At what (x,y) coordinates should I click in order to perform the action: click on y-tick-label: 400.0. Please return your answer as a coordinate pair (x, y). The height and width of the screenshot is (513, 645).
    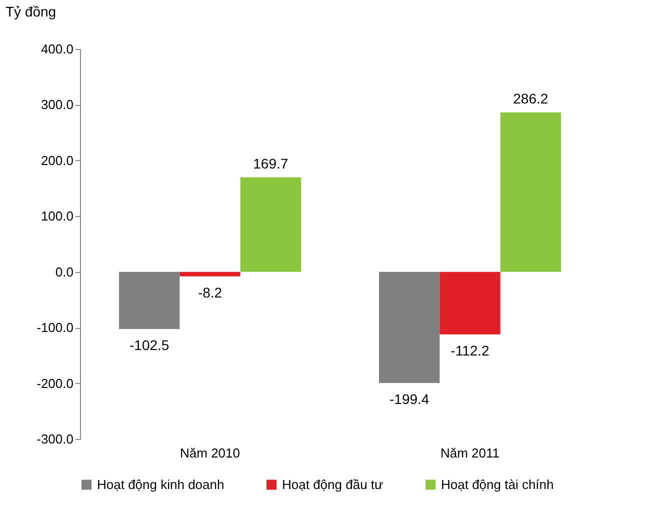
    Looking at the image, I should click on (57, 49).